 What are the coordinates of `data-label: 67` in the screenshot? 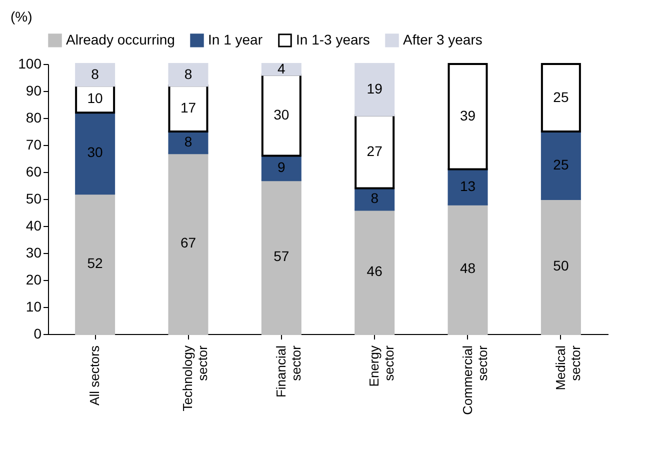 It's located at (188, 242).